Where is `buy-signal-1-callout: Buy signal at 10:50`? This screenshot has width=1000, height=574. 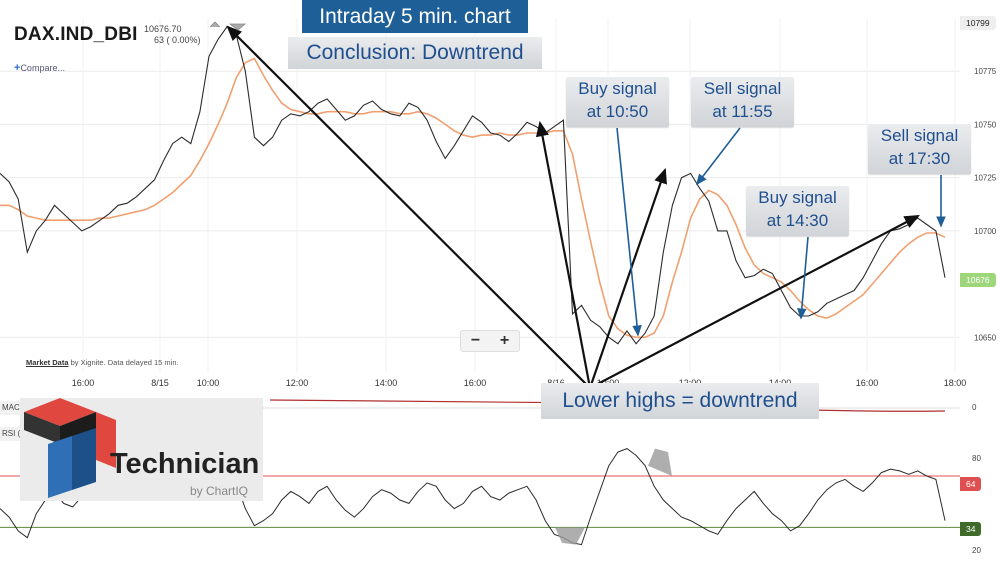
buy-signal-1-callout: Buy signal at 10:50 is located at coordinates (617, 102).